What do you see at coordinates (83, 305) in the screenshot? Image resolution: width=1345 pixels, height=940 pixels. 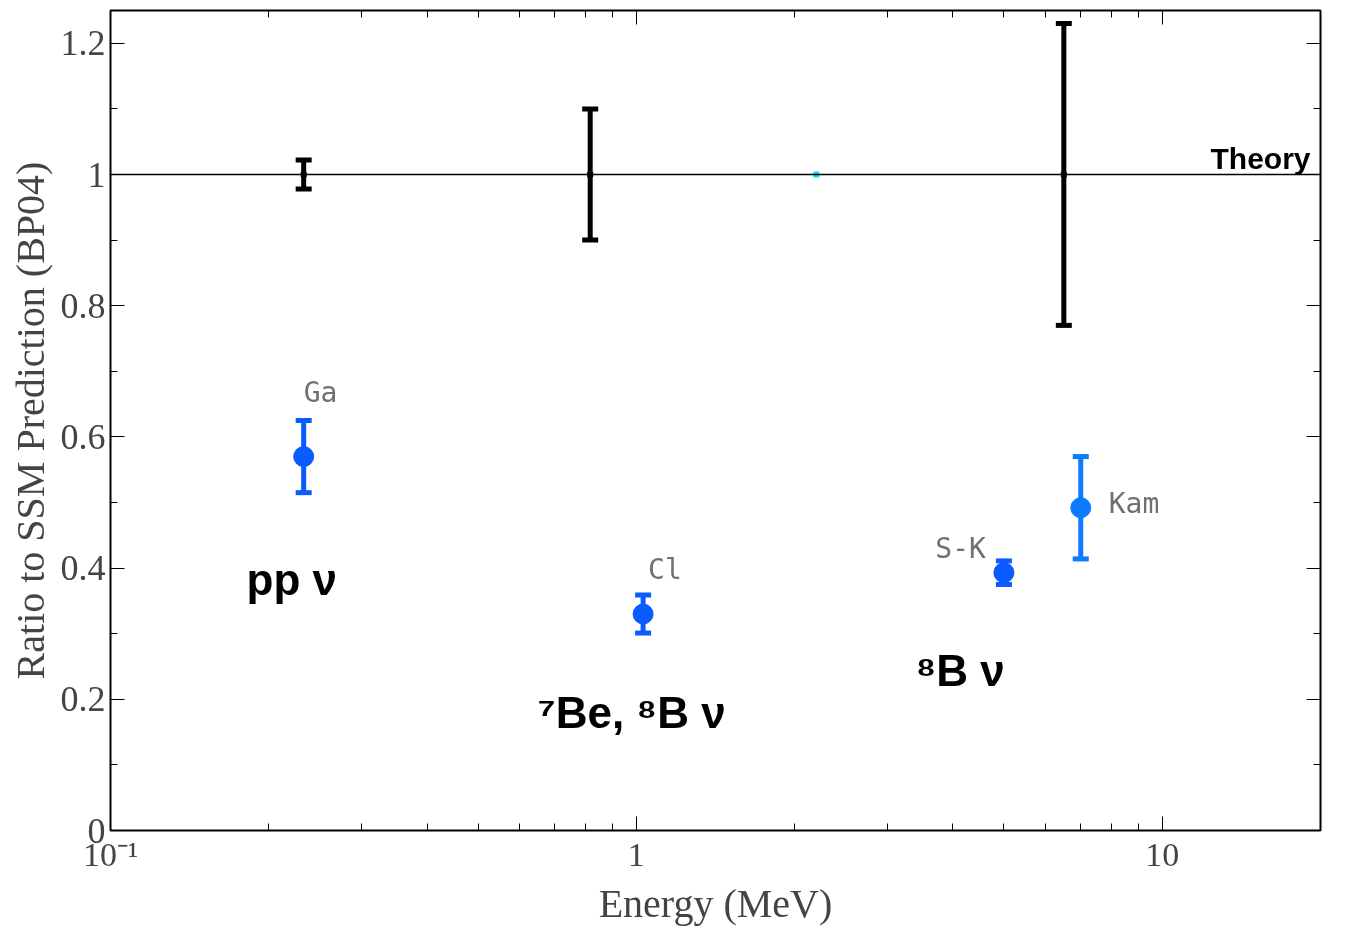 I see `y-tick-label: 0.8` at bounding box center [83, 305].